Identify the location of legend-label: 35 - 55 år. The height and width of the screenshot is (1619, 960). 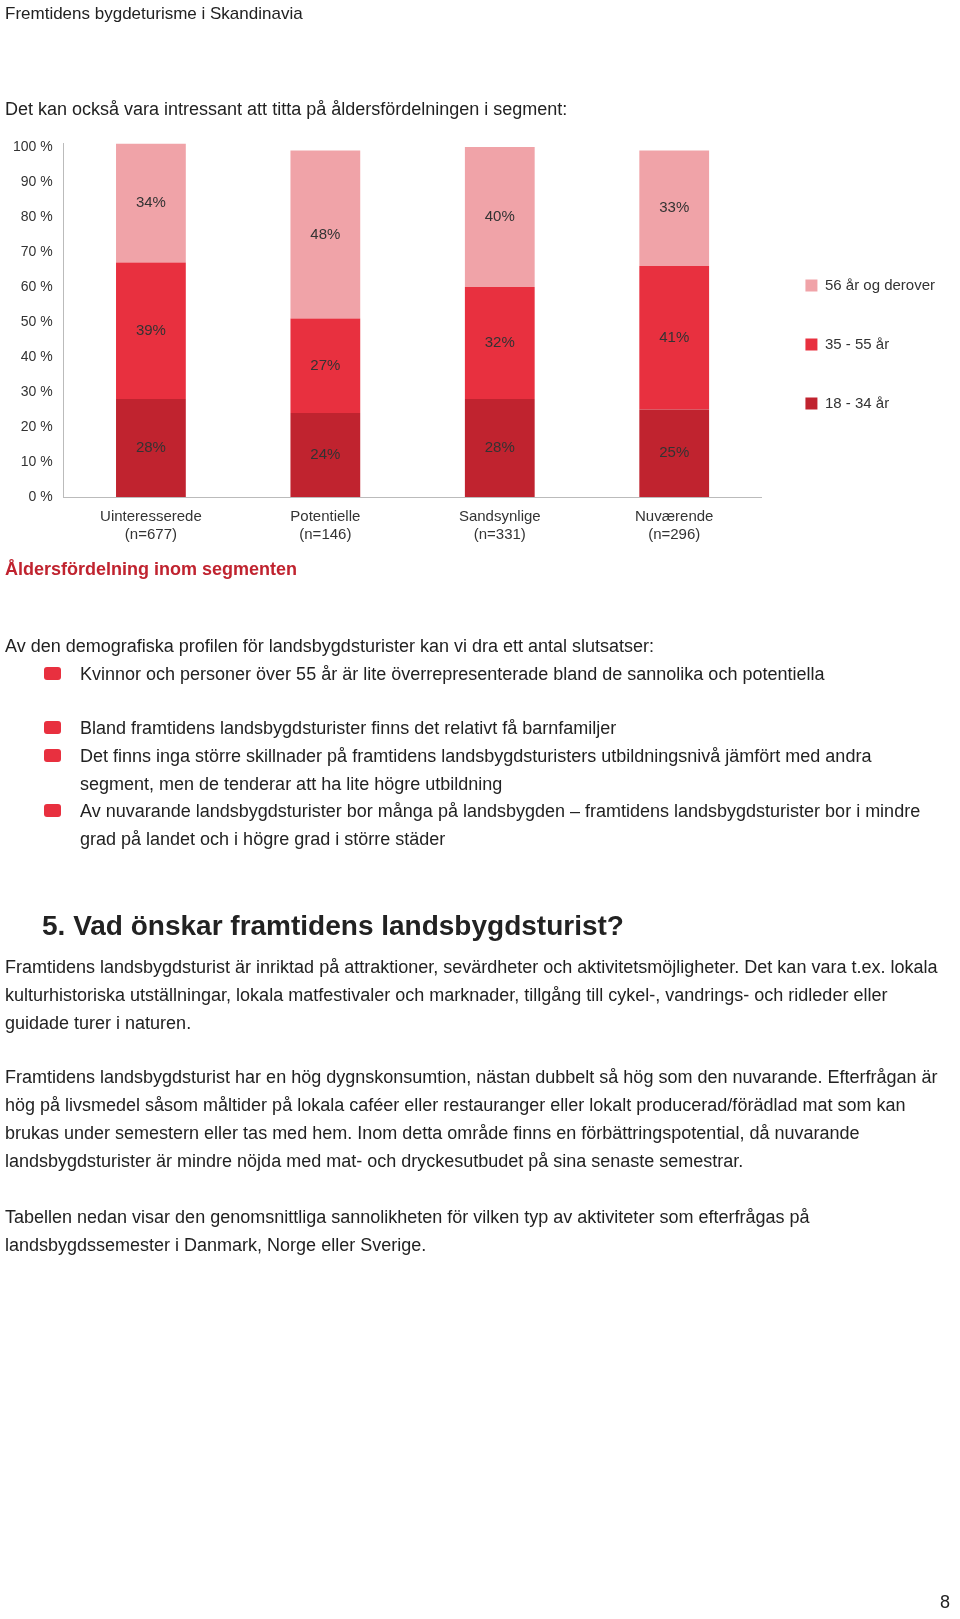
(857, 343).